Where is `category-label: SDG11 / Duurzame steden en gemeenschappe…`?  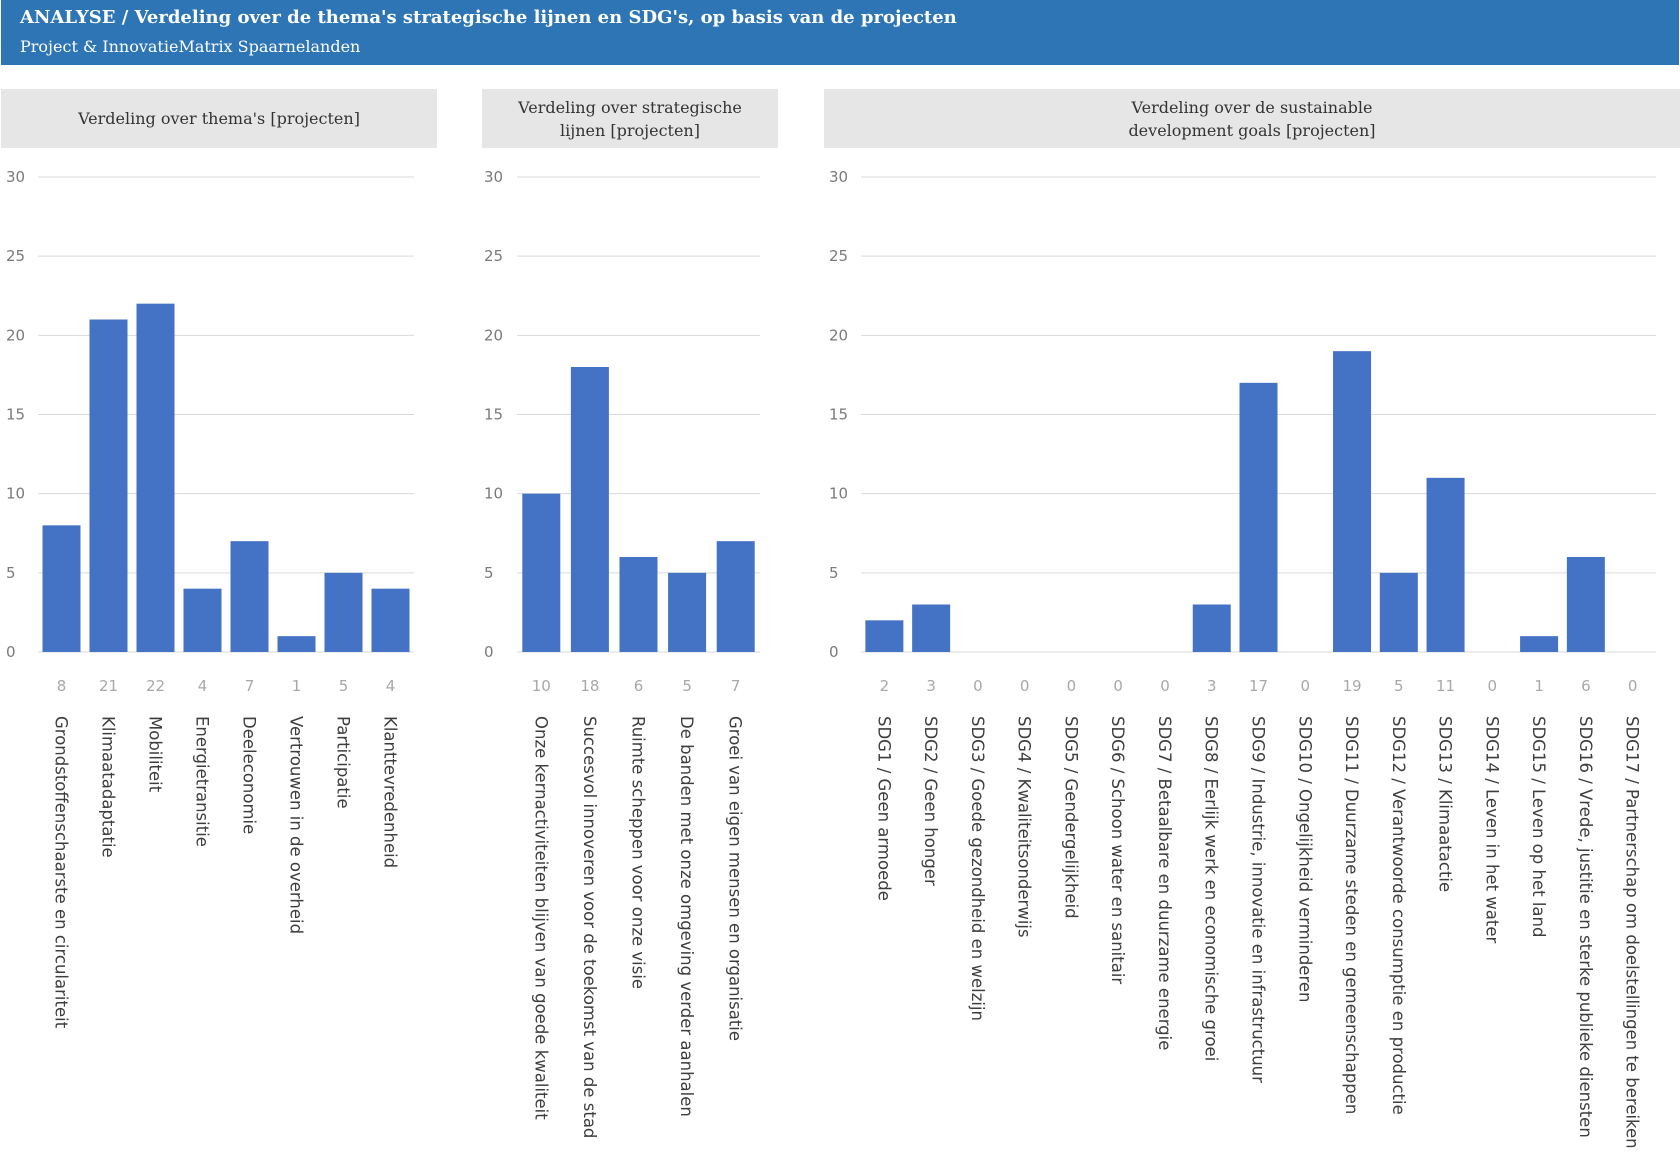 category-label: SDG11 / Duurzame steden en gemeenschappe… is located at coordinates (1351, 915).